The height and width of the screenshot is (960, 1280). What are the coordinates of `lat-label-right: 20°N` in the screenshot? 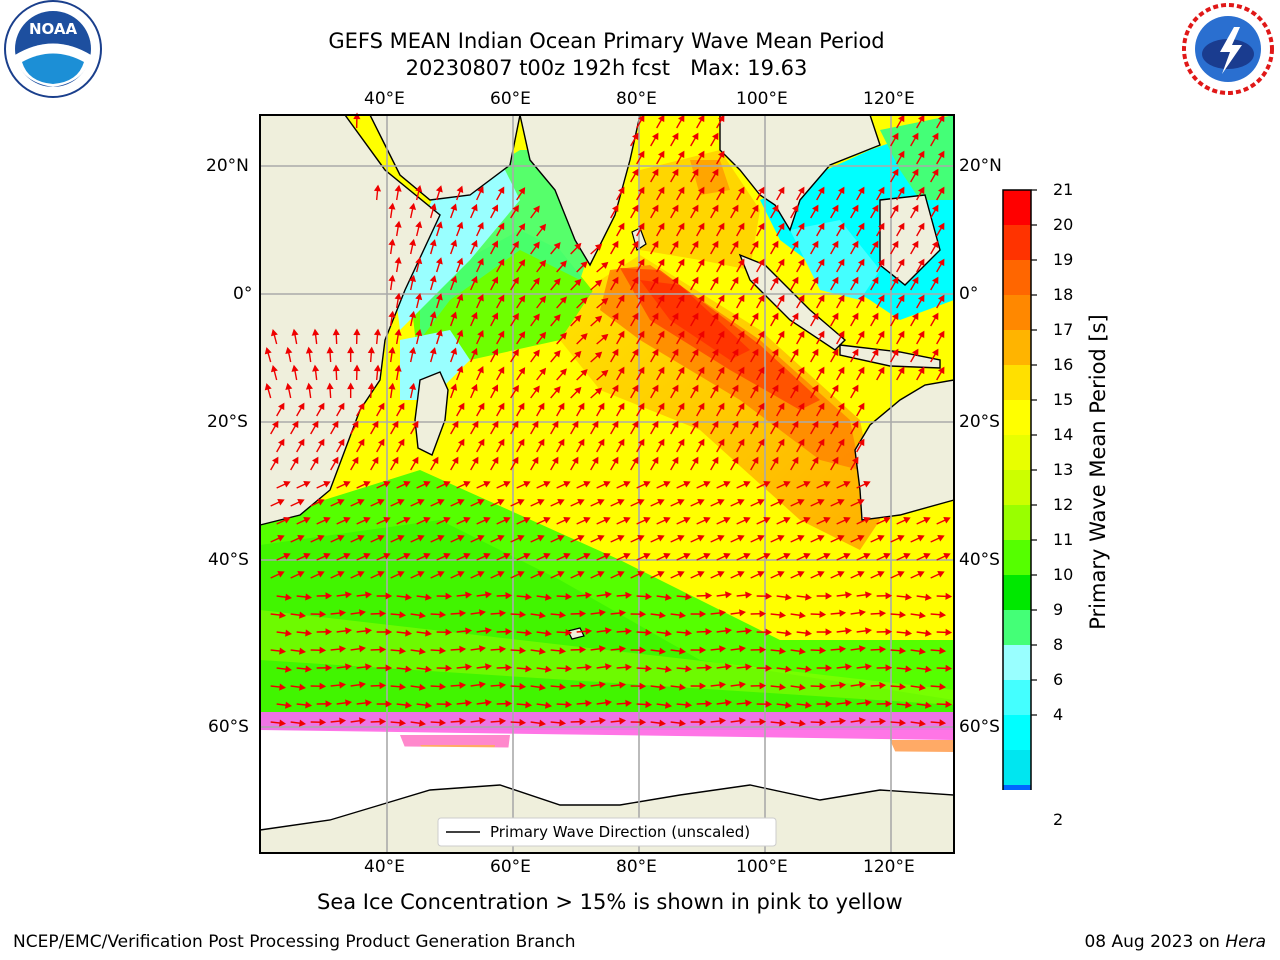 It's located at (980, 166).